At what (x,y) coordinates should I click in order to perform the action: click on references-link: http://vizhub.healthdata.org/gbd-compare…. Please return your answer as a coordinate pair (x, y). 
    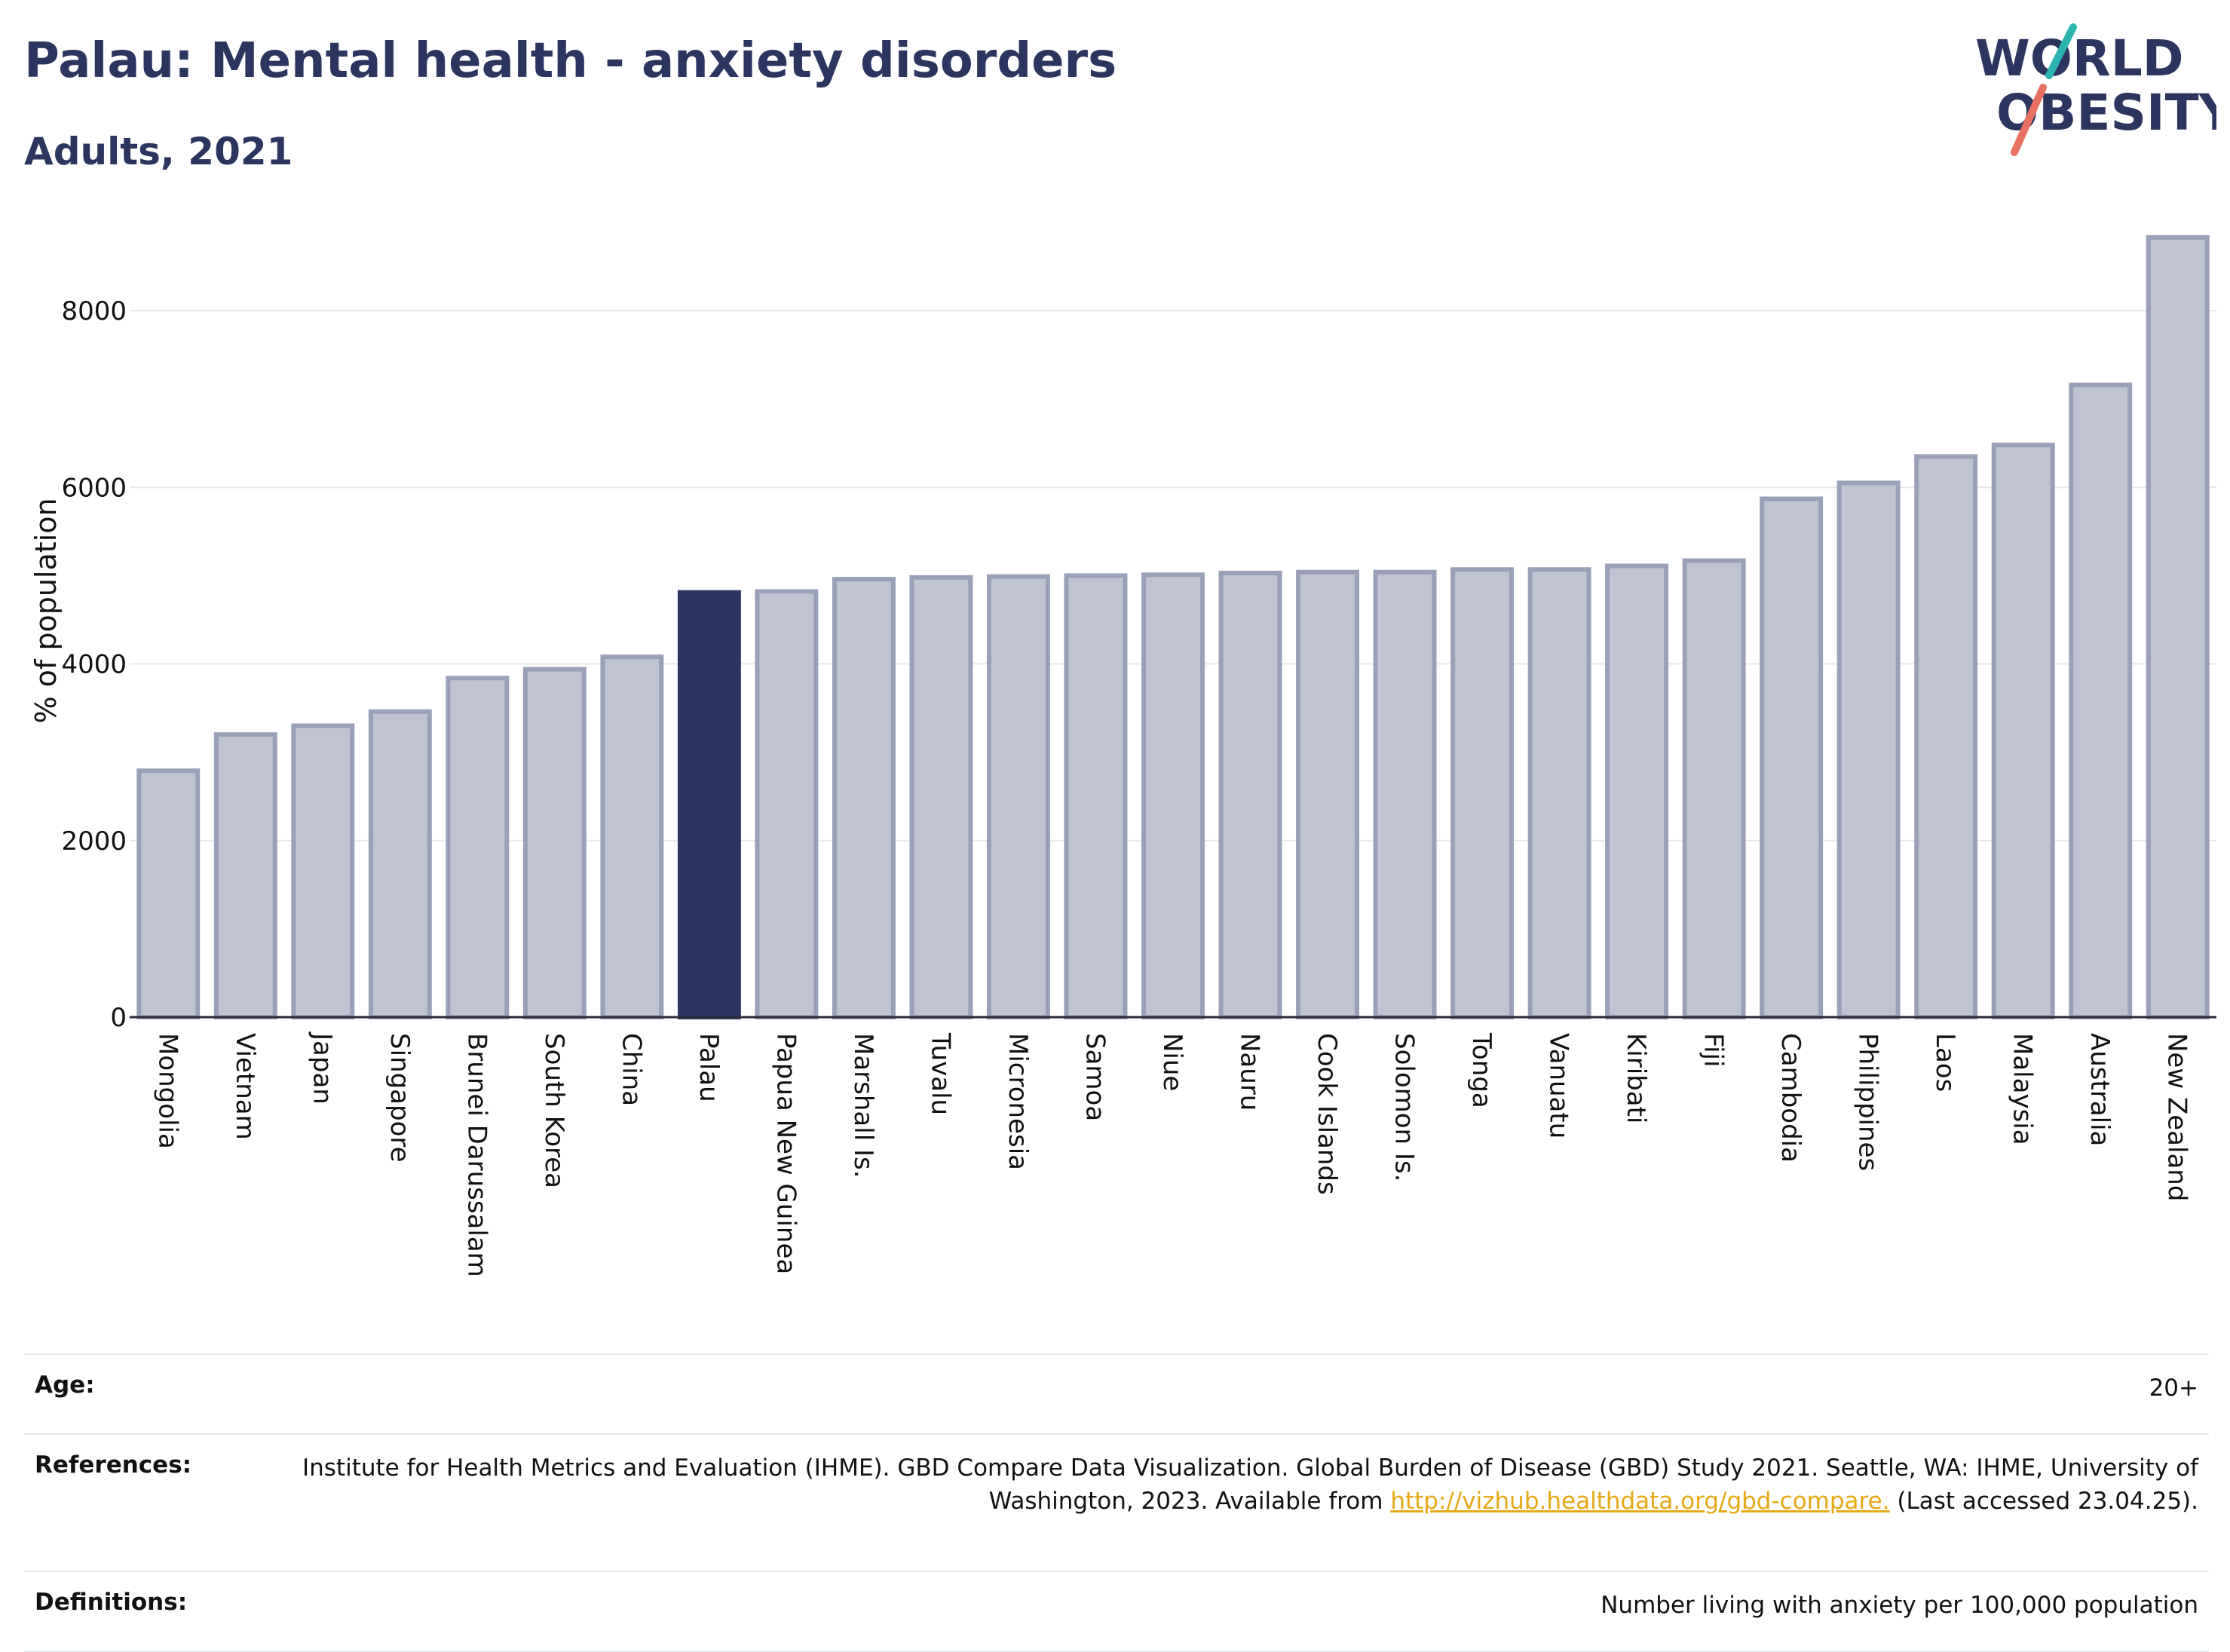
    Looking at the image, I should click on (1640, 1502).